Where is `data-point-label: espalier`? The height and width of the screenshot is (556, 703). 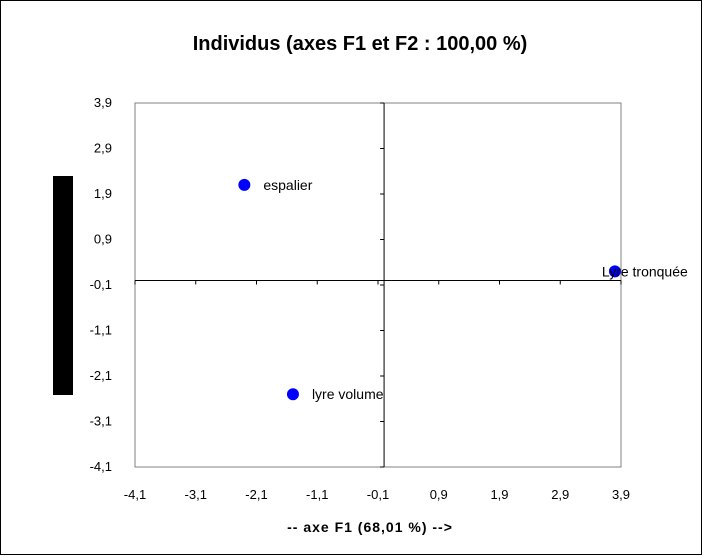 data-point-label: espalier is located at coordinates (287, 185).